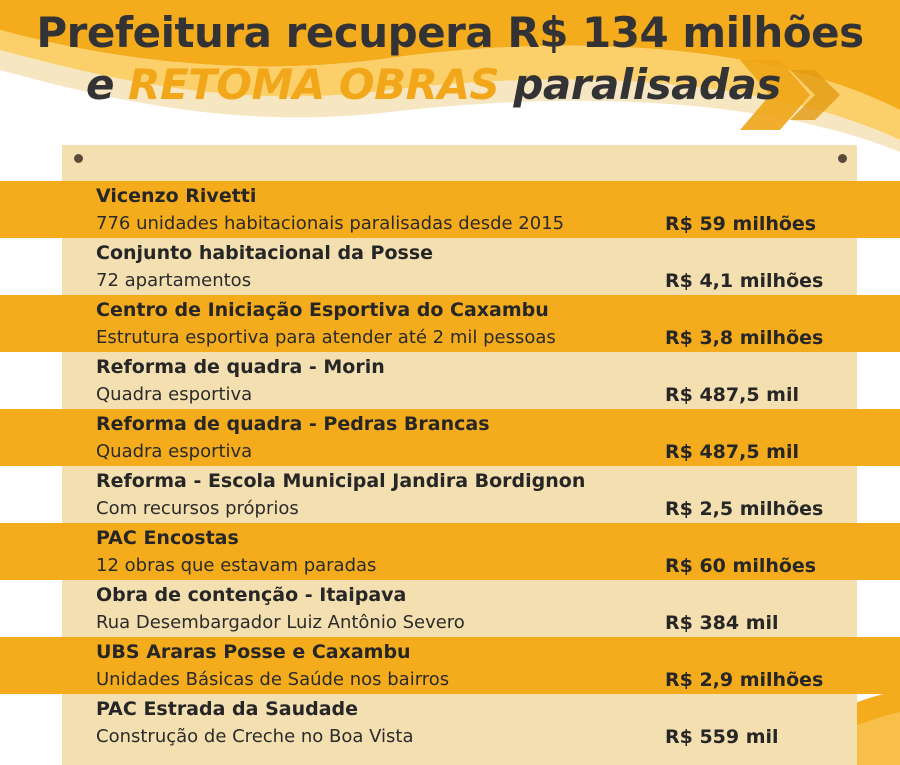  What do you see at coordinates (744, 338) in the screenshot?
I see `project-amount: R$ 3,8 milhões` at bounding box center [744, 338].